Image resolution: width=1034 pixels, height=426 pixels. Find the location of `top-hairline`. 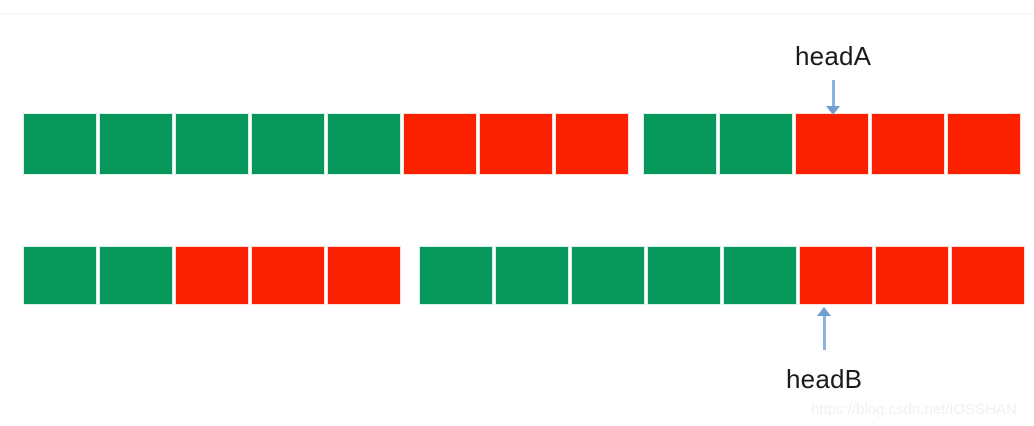

top-hairline is located at coordinates (517, 13).